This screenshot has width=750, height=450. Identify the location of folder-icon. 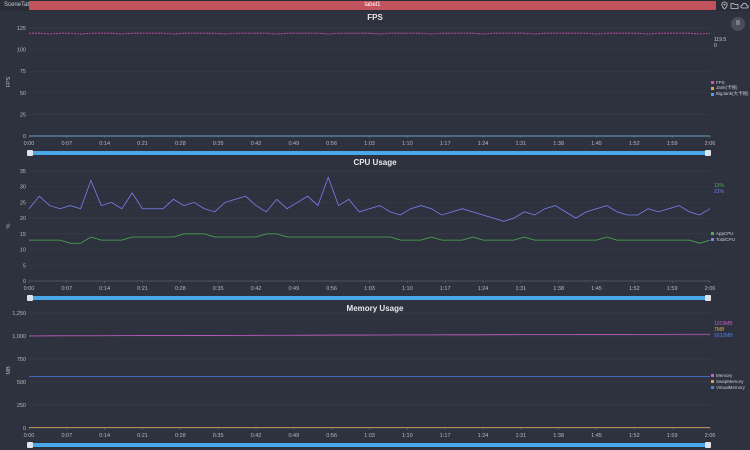
(734, 5).